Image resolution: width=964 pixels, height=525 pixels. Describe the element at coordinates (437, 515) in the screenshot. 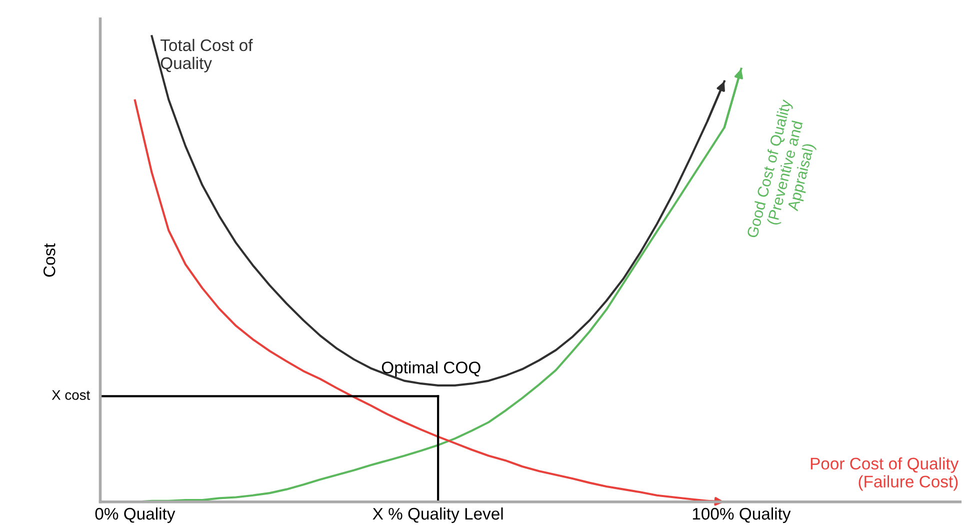

I see `x-tick-label: X % Quality Level` at that location.